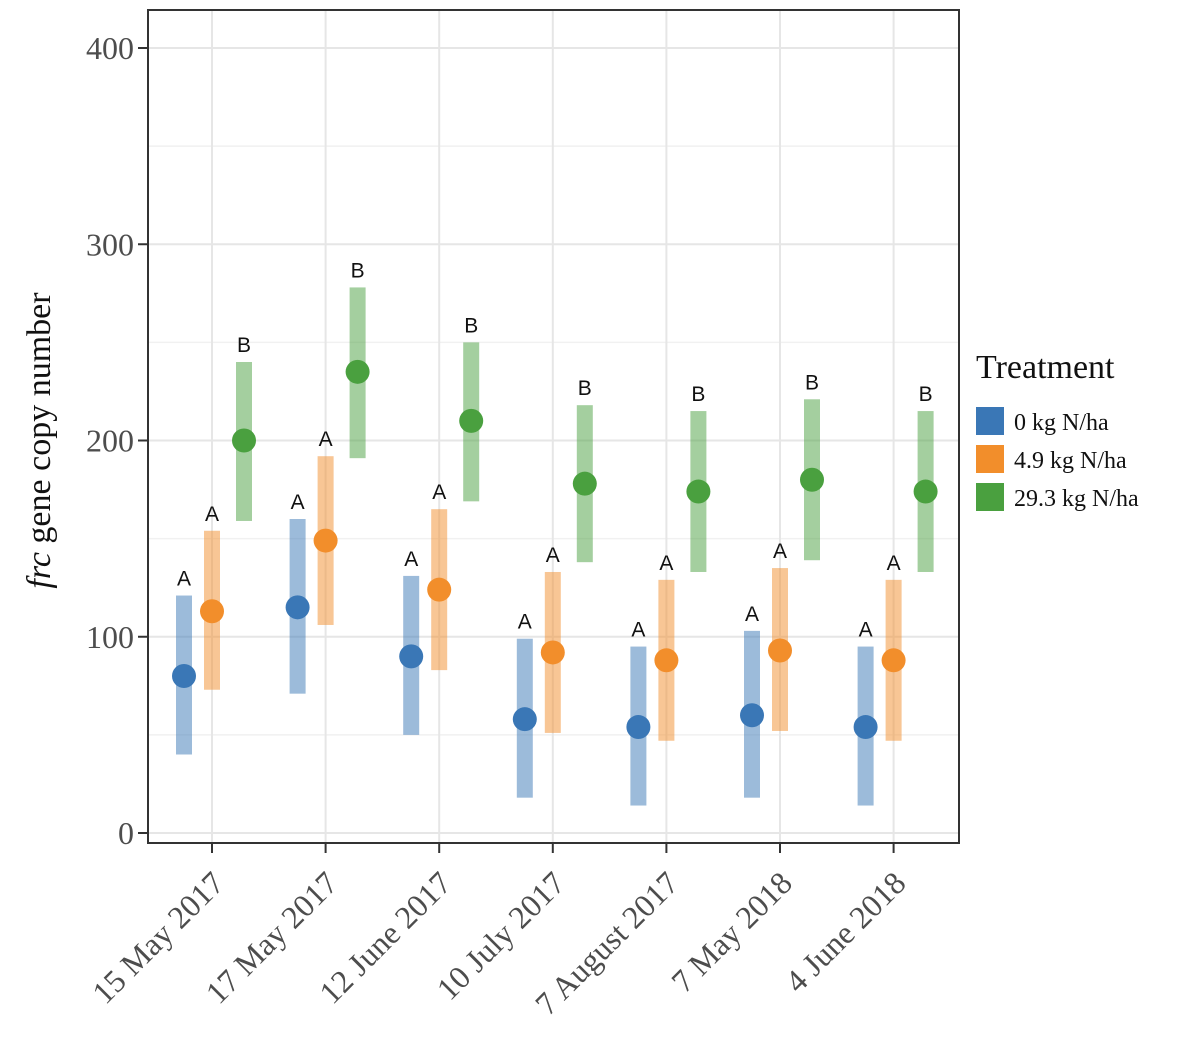  Describe the element at coordinates (110, 441) in the screenshot. I see `y-tick-label: 200` at that location.